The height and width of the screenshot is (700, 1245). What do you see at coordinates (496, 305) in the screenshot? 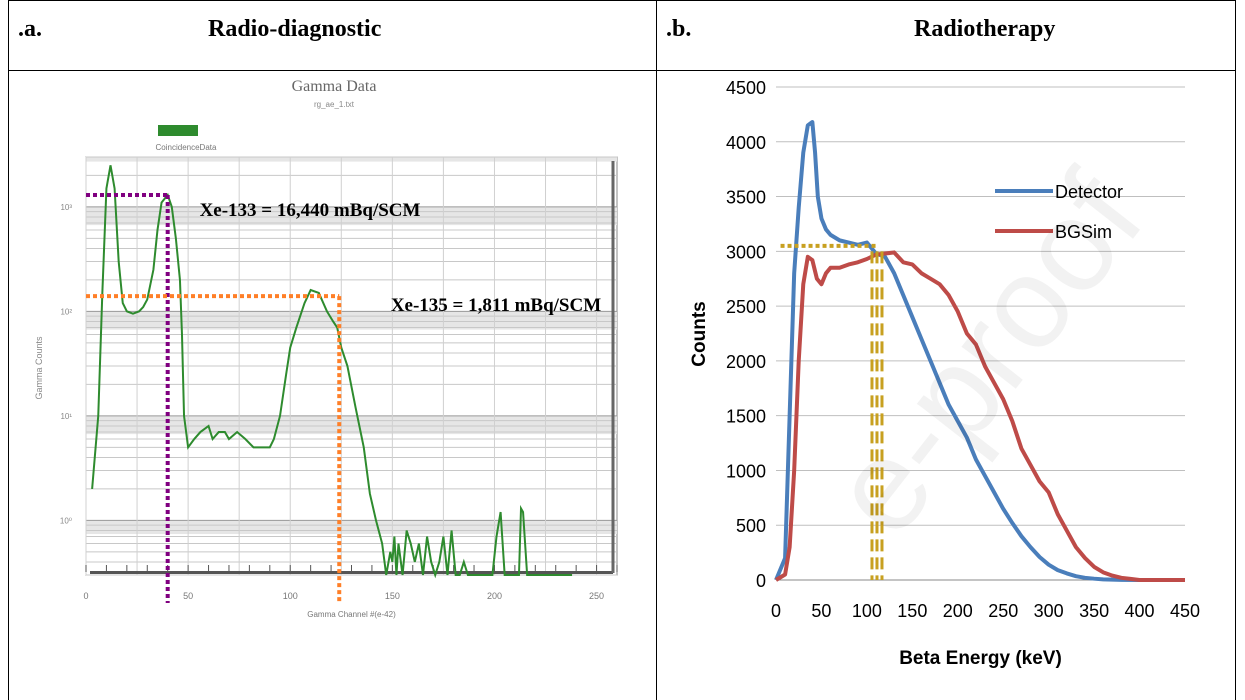
I see `xe135-label: Xe-135 = 1,811 mBq/SCM` at bounding box center [496, 305].